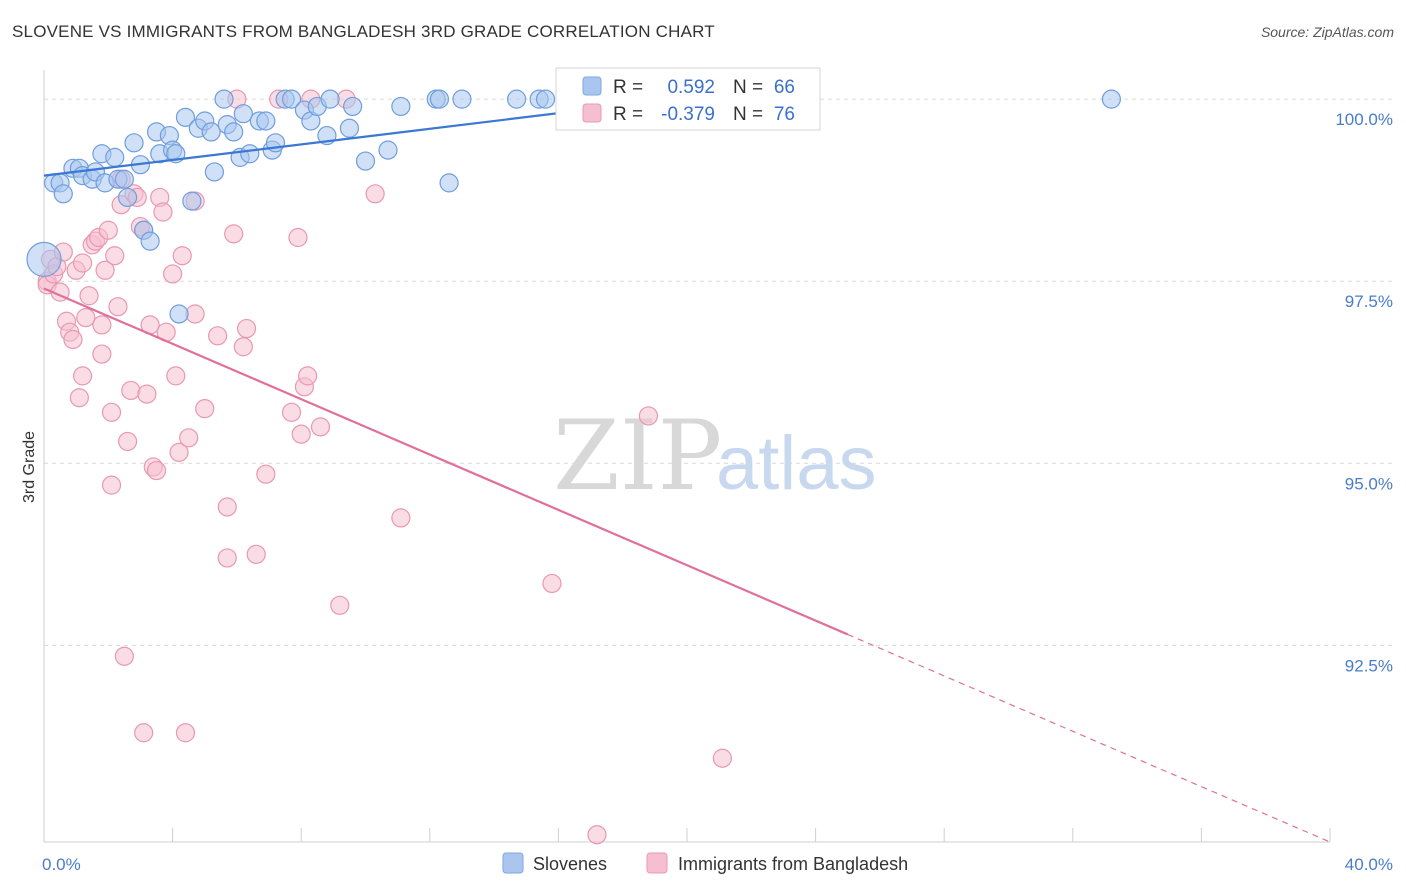 The width and height of the screenshot is (1406, 892). What do you see at coordinates (1369, 483) in the screenshot?
I see `y-tick-label-1: 95.0%` at bounding box center [1369, 483].